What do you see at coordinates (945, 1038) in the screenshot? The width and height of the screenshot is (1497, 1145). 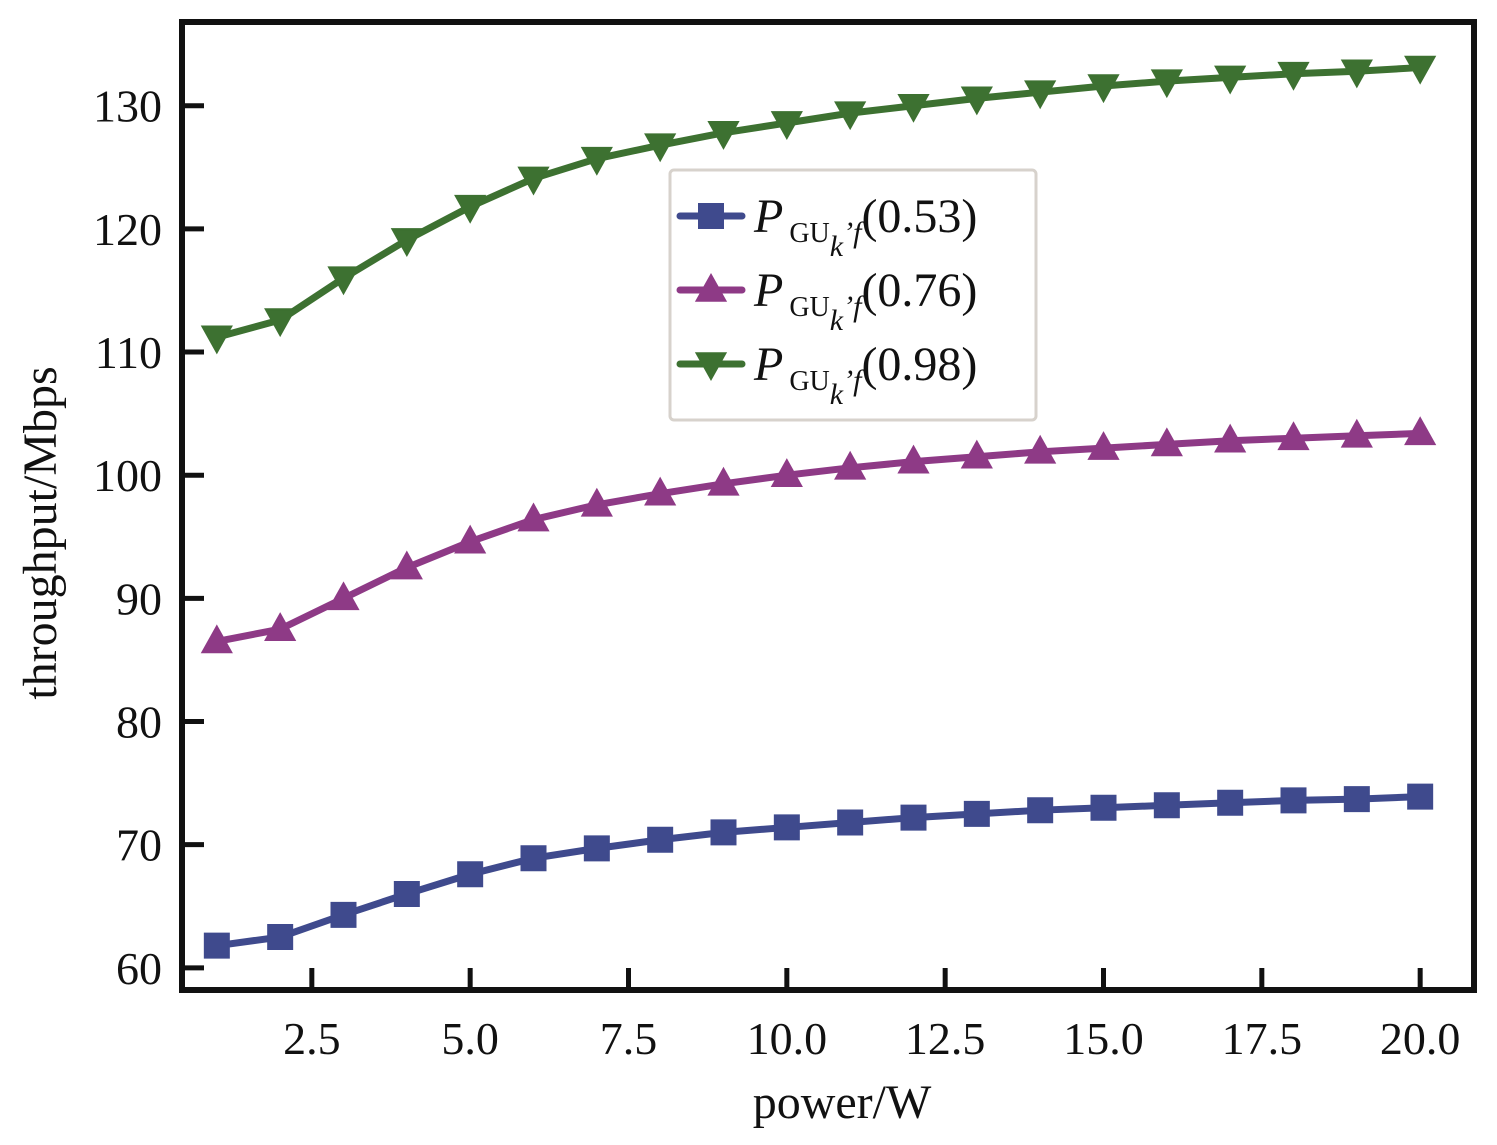 I see `x-tick-label: 12.5` at bounding box center [945, 1038].